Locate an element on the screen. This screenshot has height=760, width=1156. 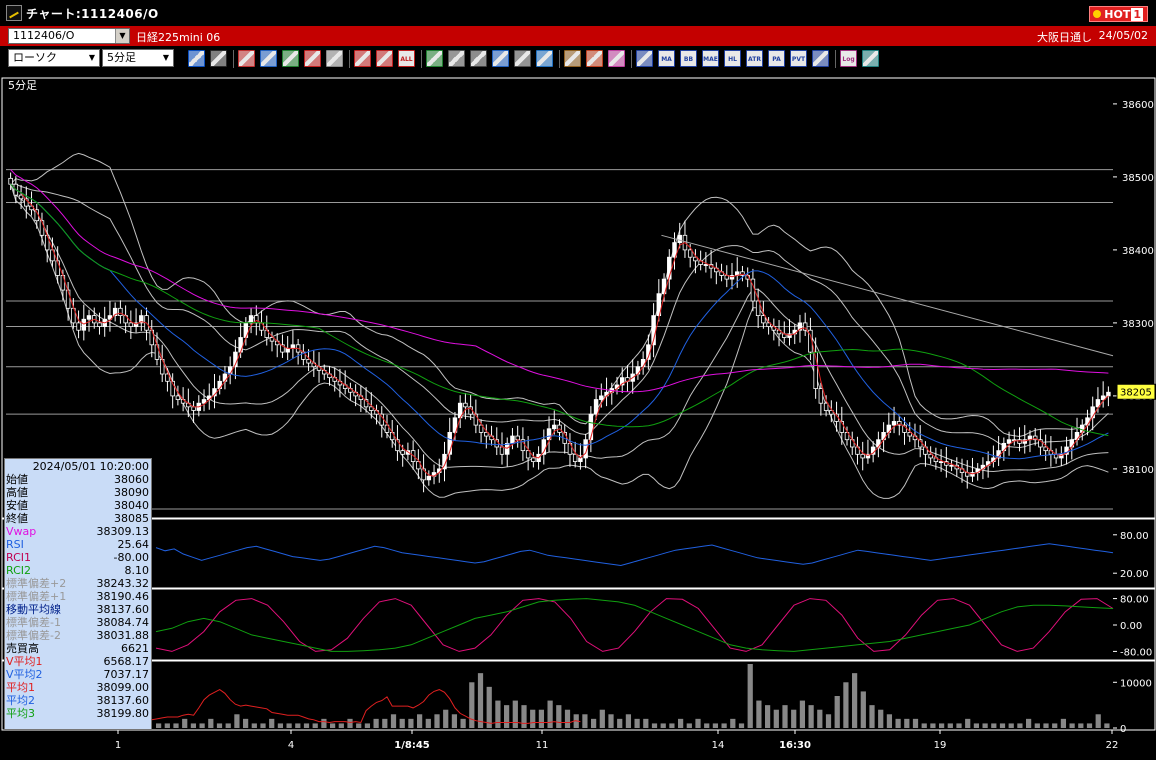
info-row: RCI2 8.10 is located at coordinates (78, 570).